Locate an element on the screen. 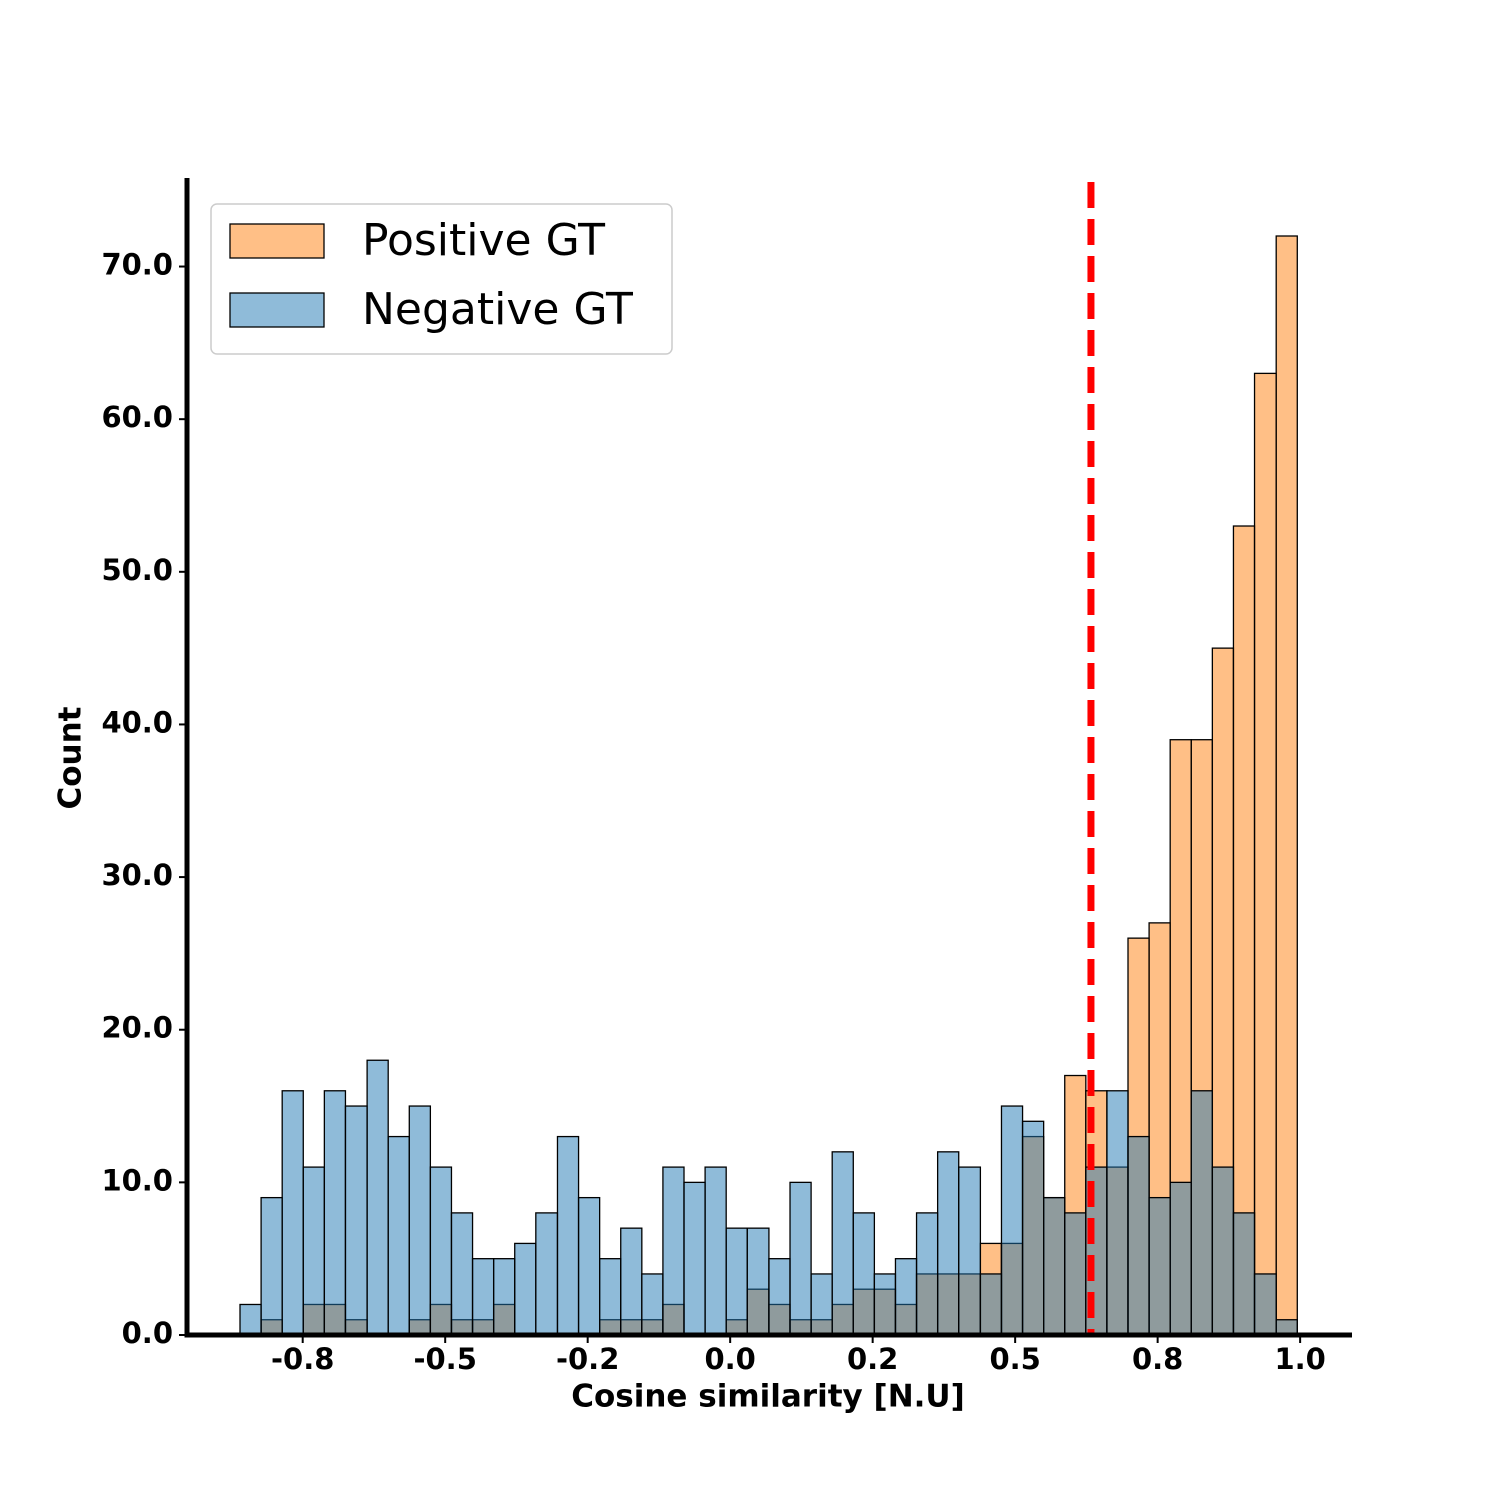 The image size is (1500, 1504). legend-box is located at coordinates (441, 279).